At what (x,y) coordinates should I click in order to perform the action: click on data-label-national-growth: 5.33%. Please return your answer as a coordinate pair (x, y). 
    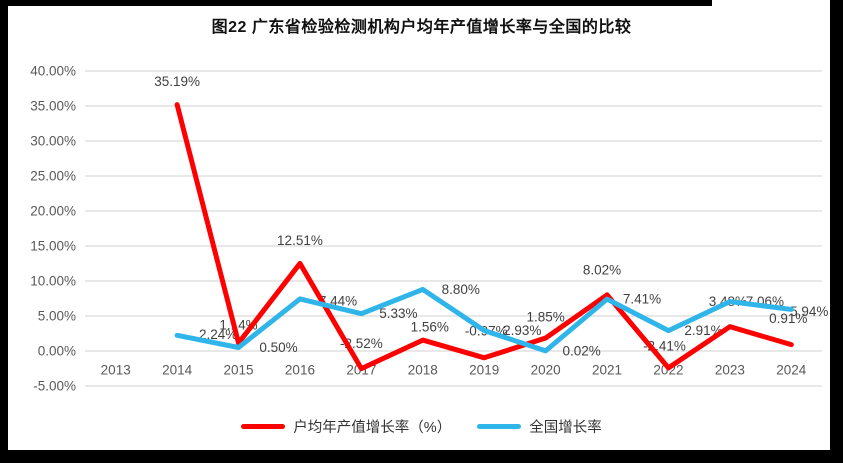
    Looking at the image, I should click on (398, 313).